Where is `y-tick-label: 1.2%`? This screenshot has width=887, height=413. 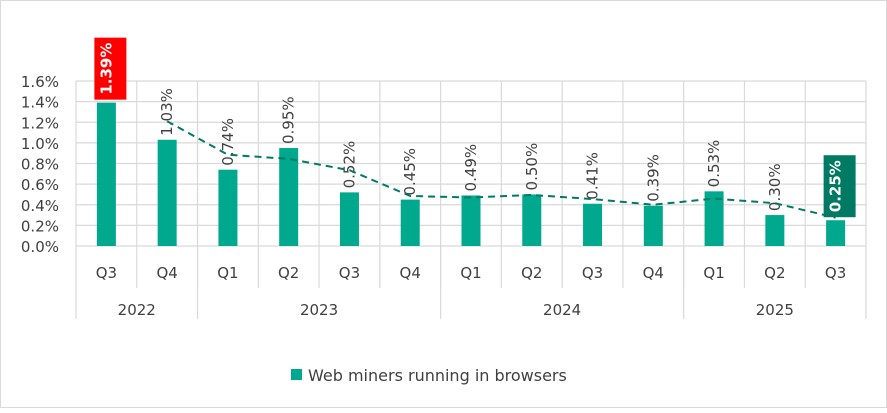 y-tick-label: 1.2% is located at coordinates (40, 123).